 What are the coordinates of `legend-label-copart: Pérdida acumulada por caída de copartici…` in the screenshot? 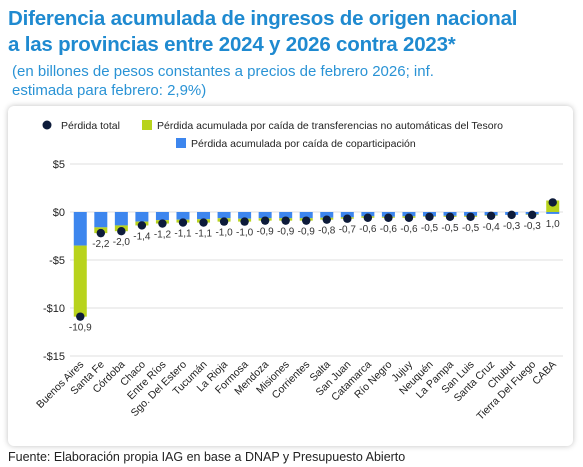 It's located at (303, 144).